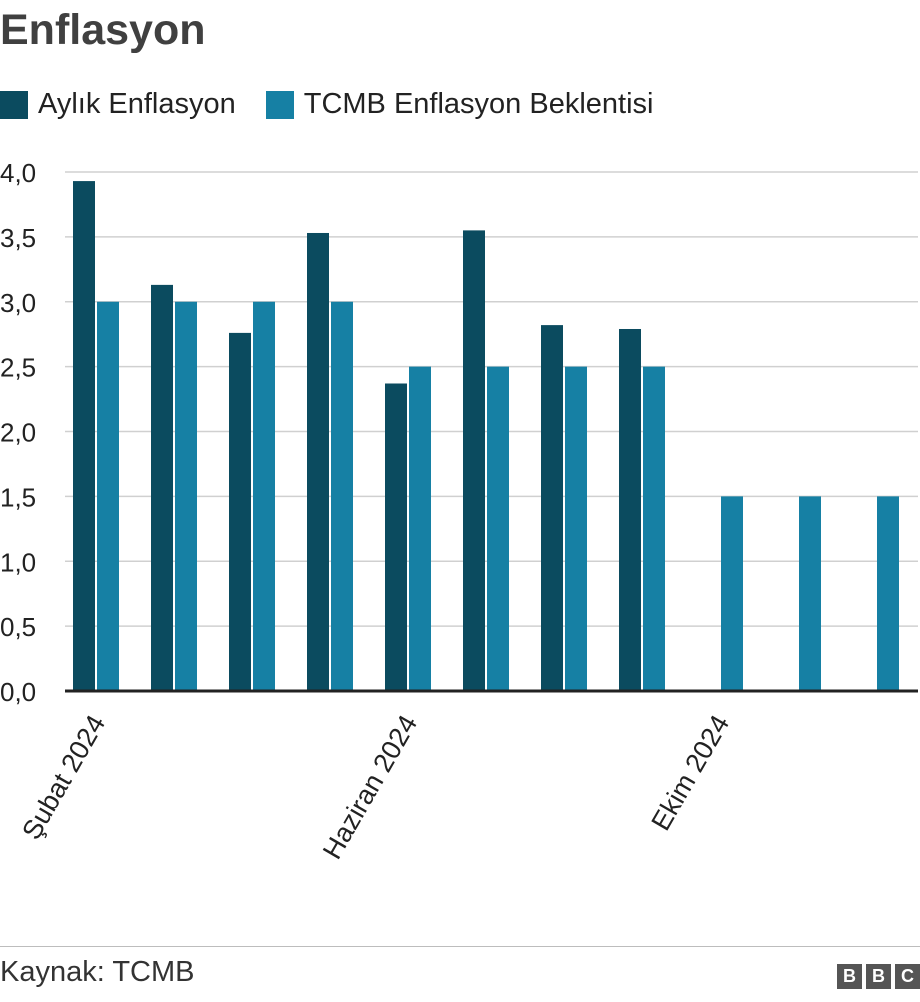  What do you see at coordinates (18, 627) in the screenshot?
I see `y-tick-label: 0,5` at bounding box center [18, 627].